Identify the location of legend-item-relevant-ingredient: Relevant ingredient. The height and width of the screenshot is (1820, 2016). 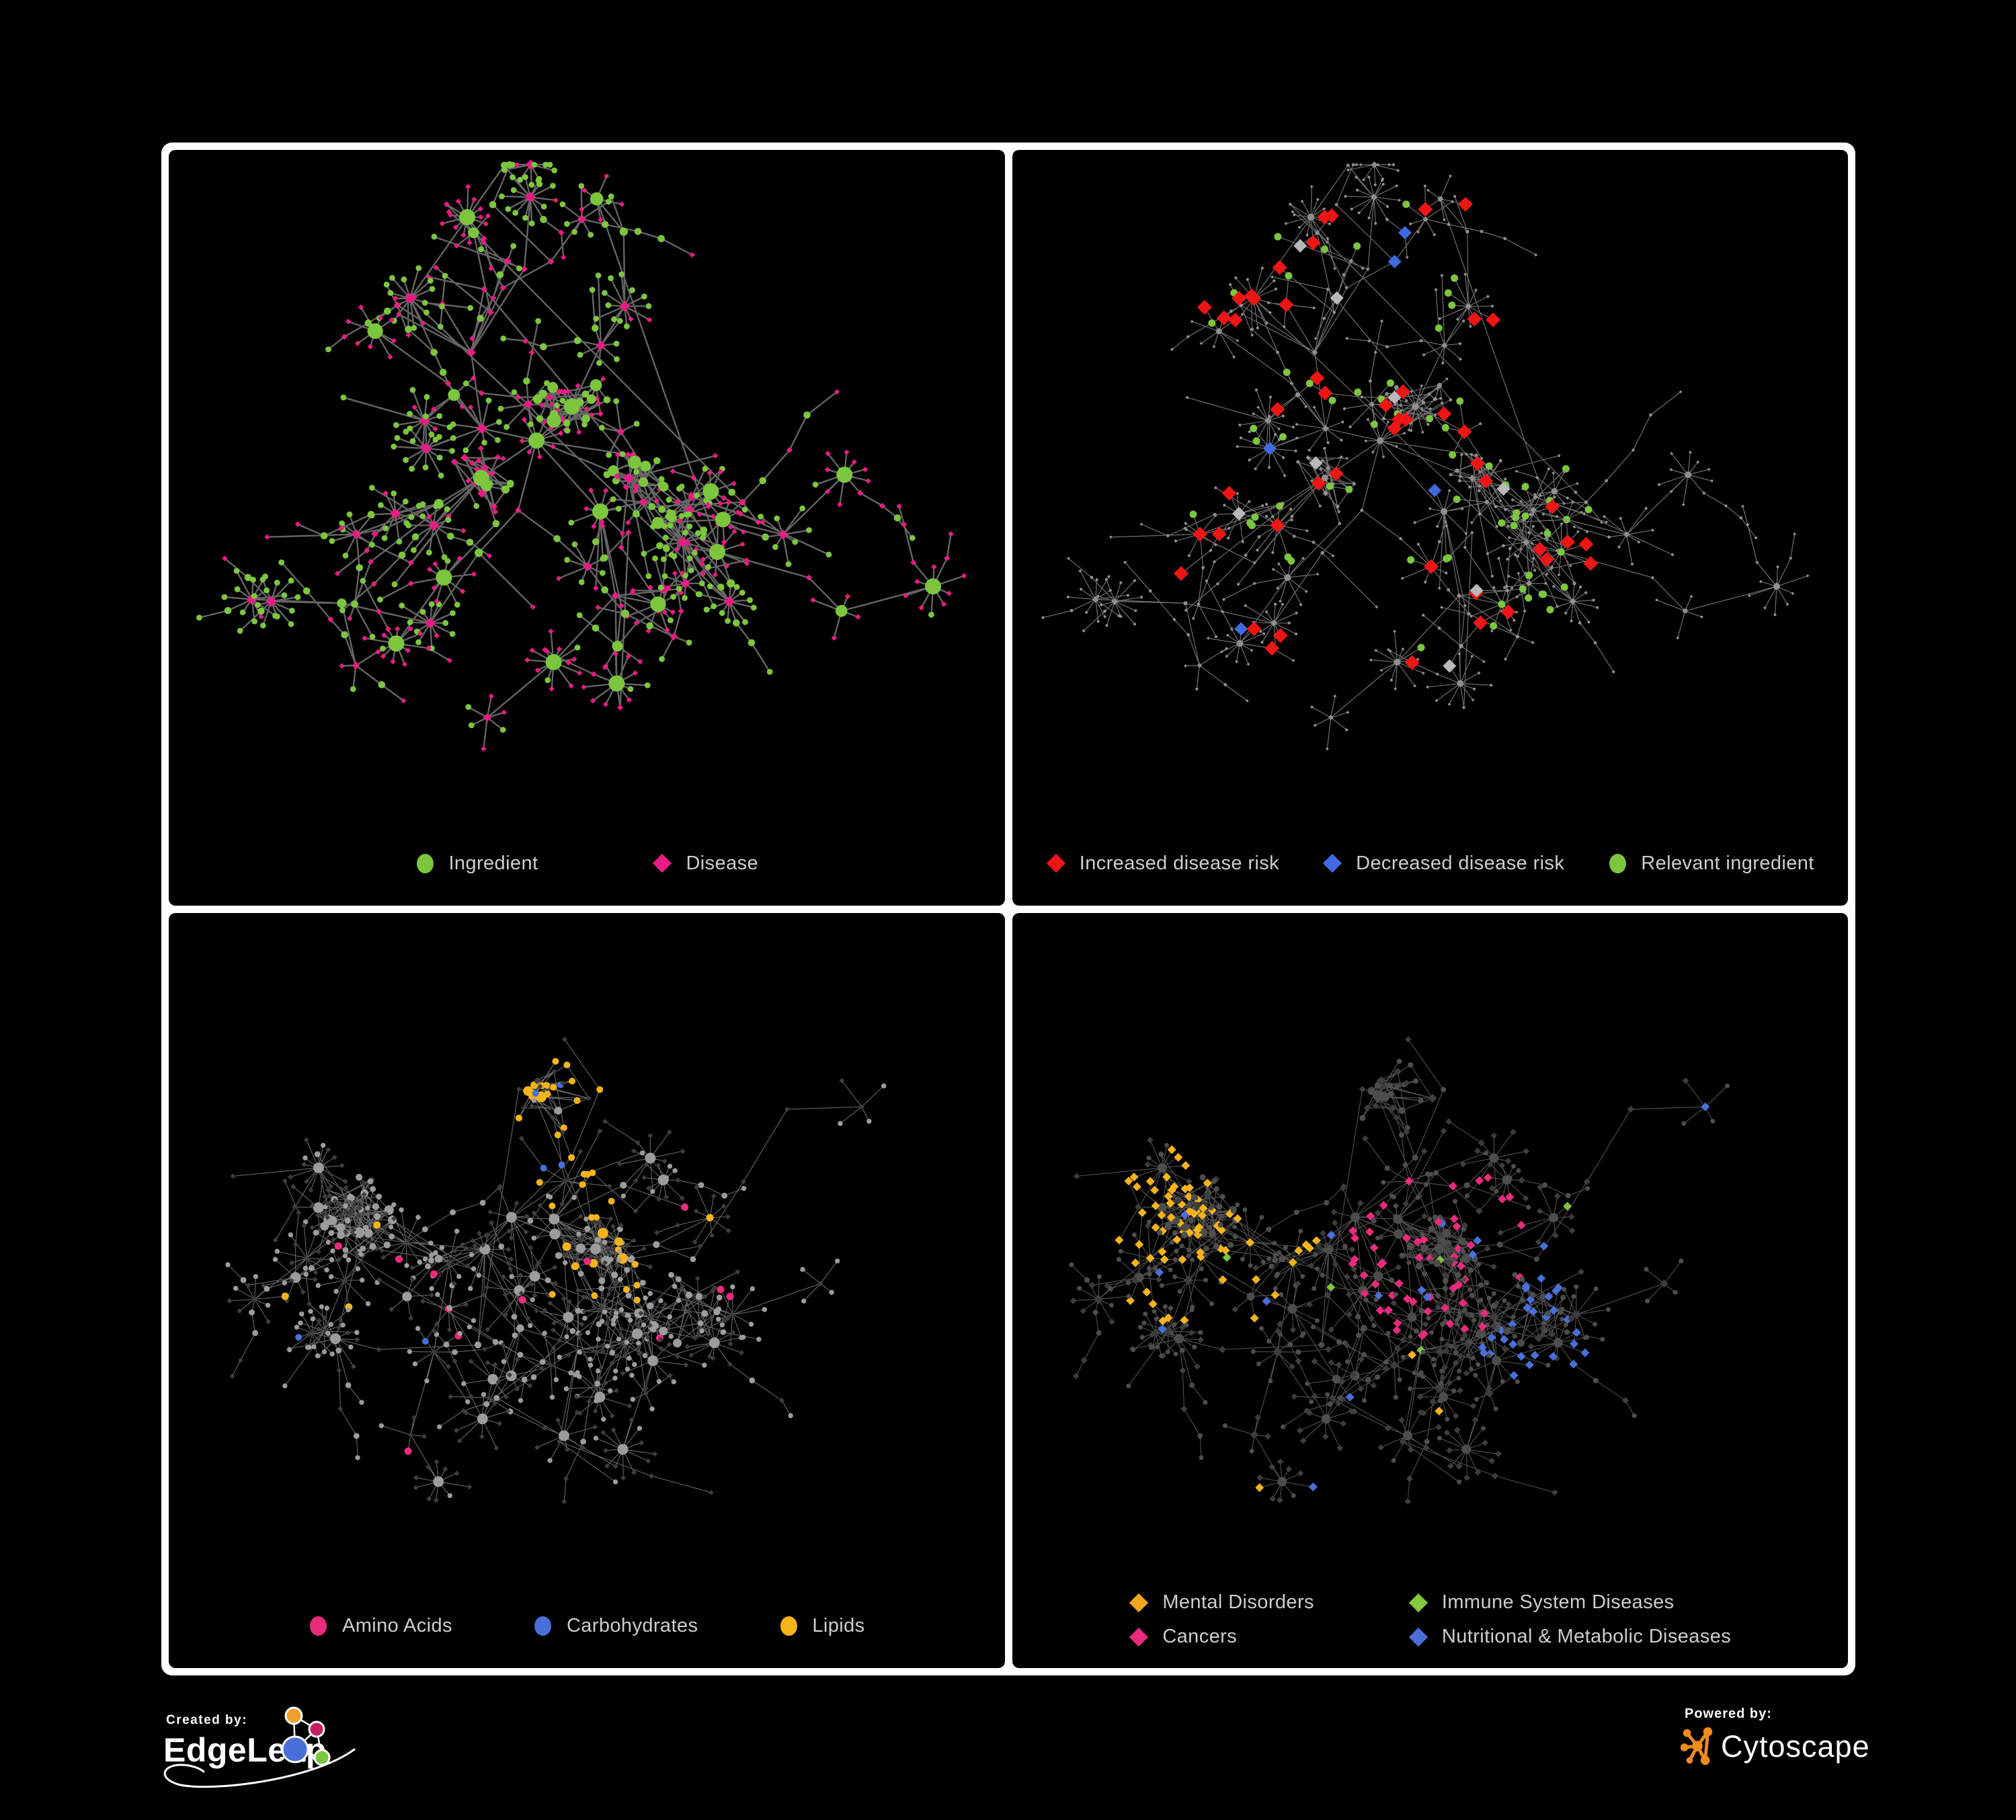
(1710, 864).